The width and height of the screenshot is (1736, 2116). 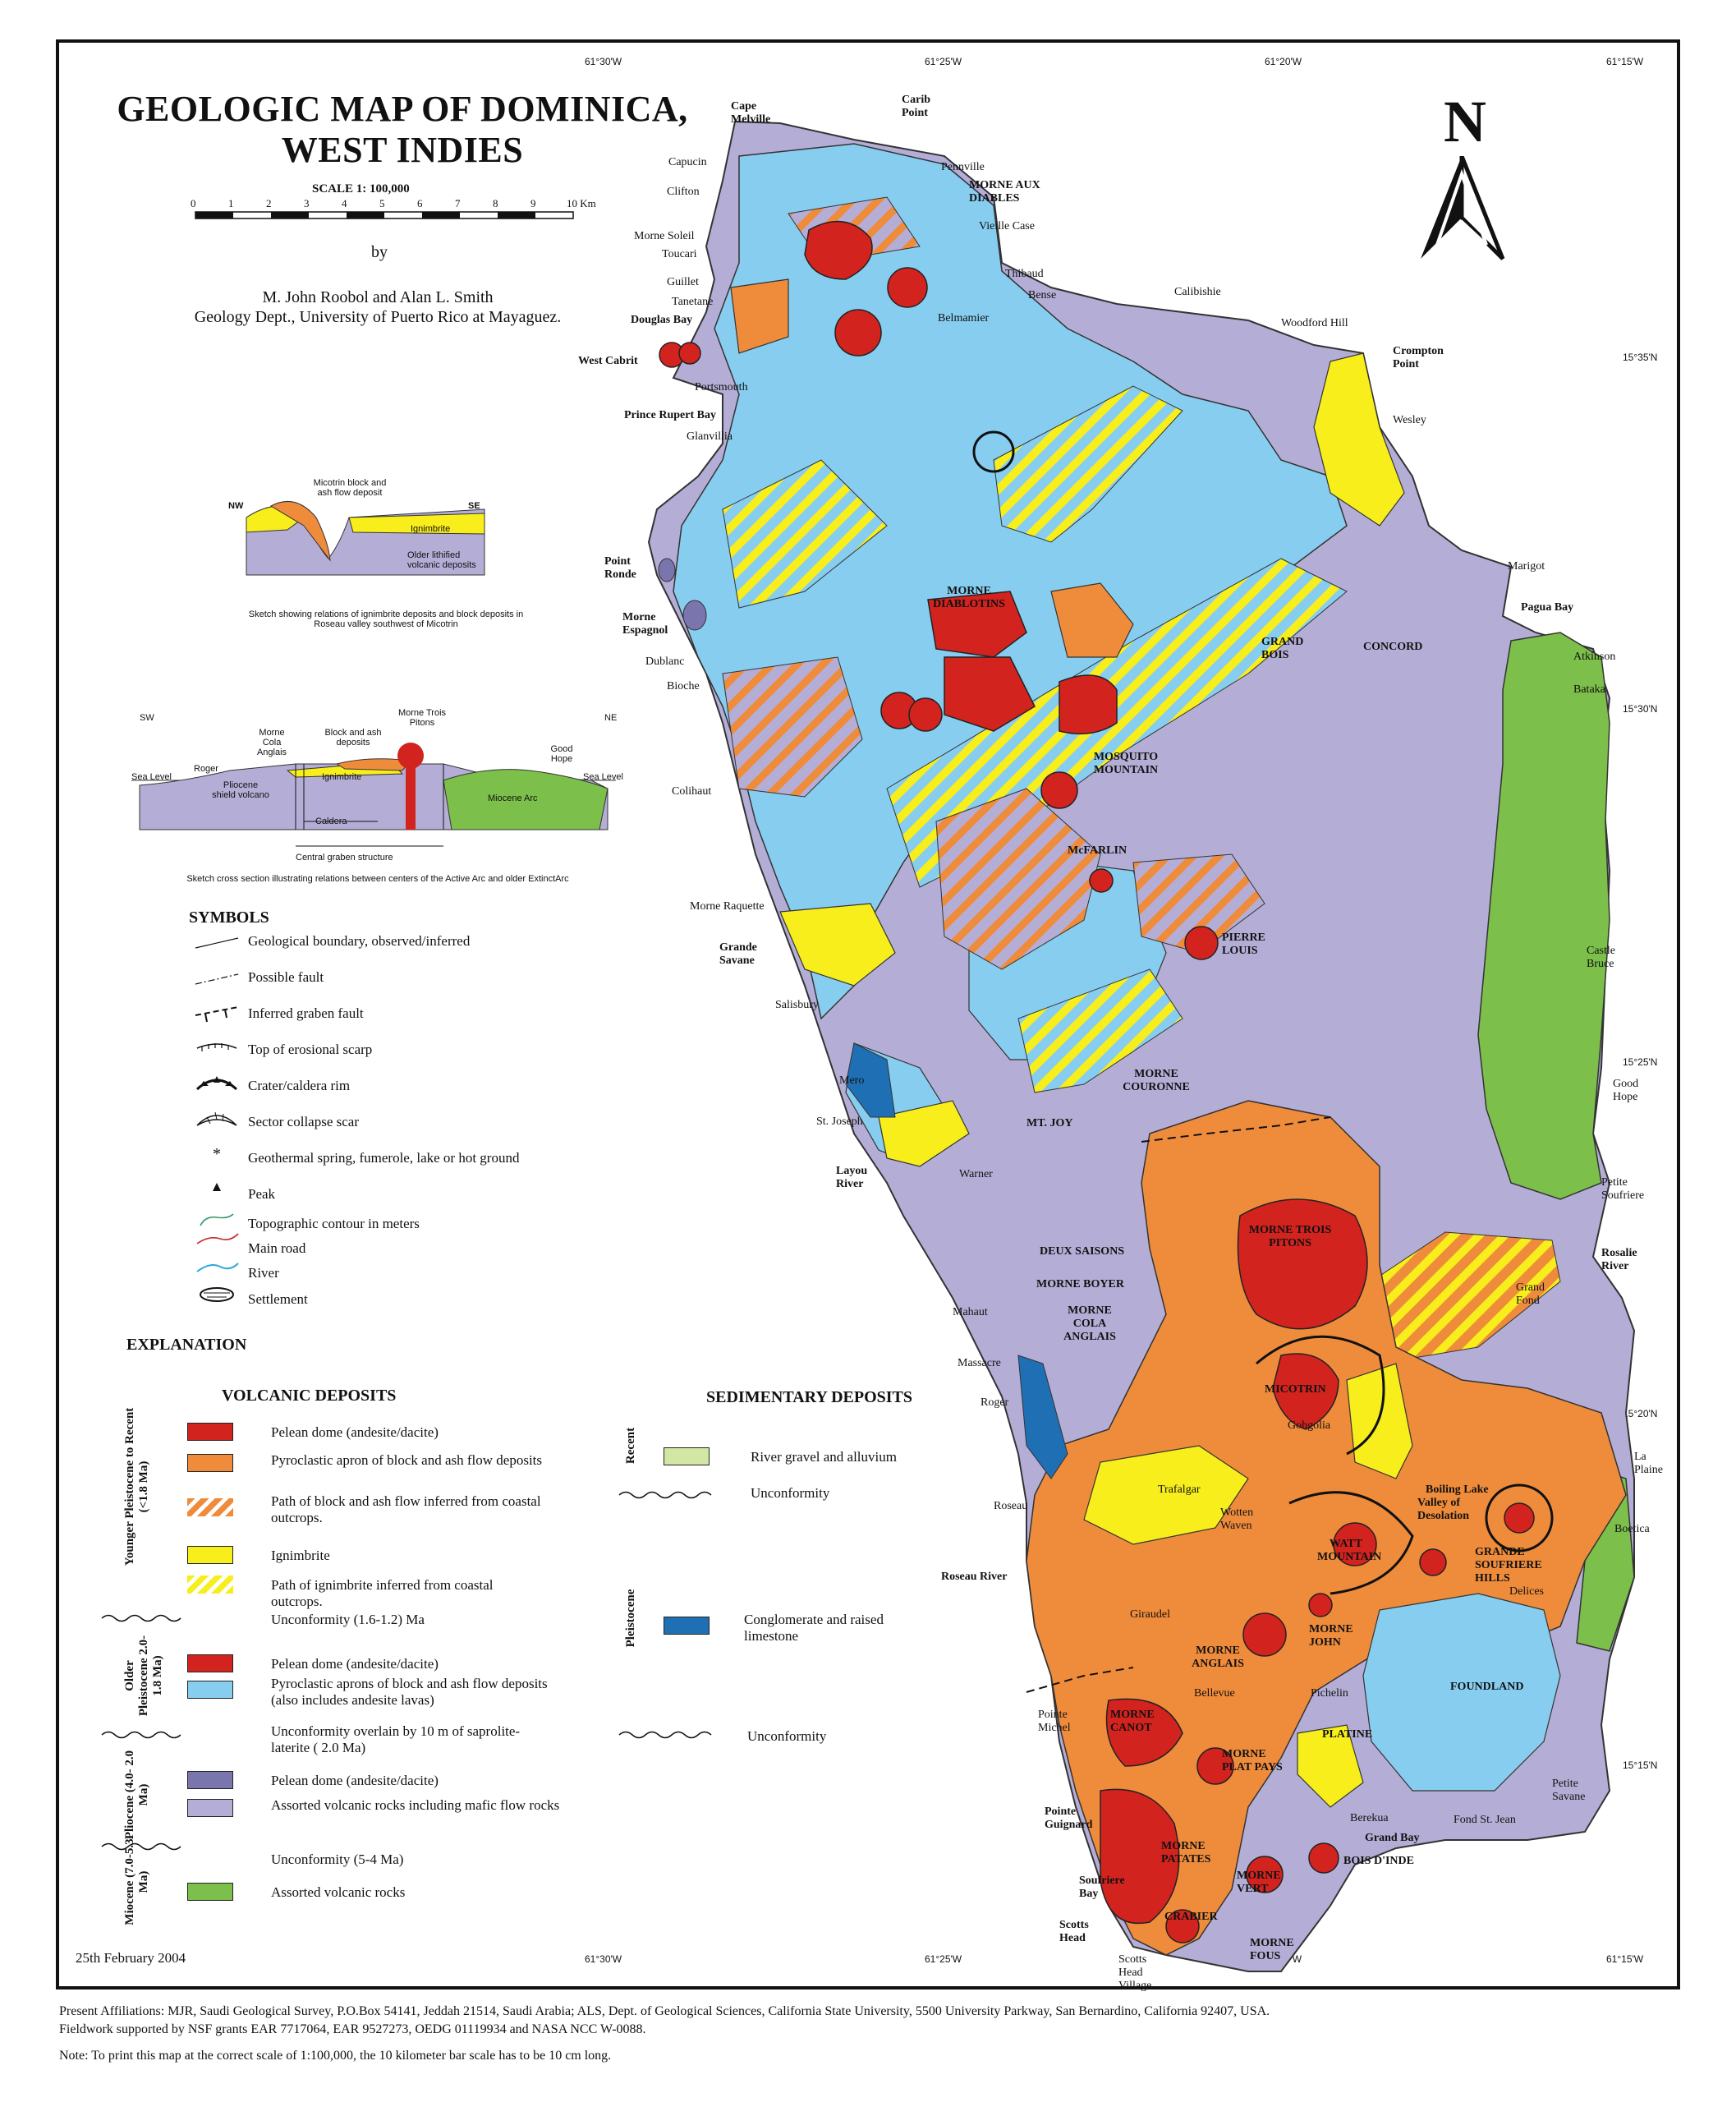 What do you see at coordinates (1640, 1062) in the screenshot?
I see `coord-right-3: 15°25'N` at bounding box center [1640, 1062].